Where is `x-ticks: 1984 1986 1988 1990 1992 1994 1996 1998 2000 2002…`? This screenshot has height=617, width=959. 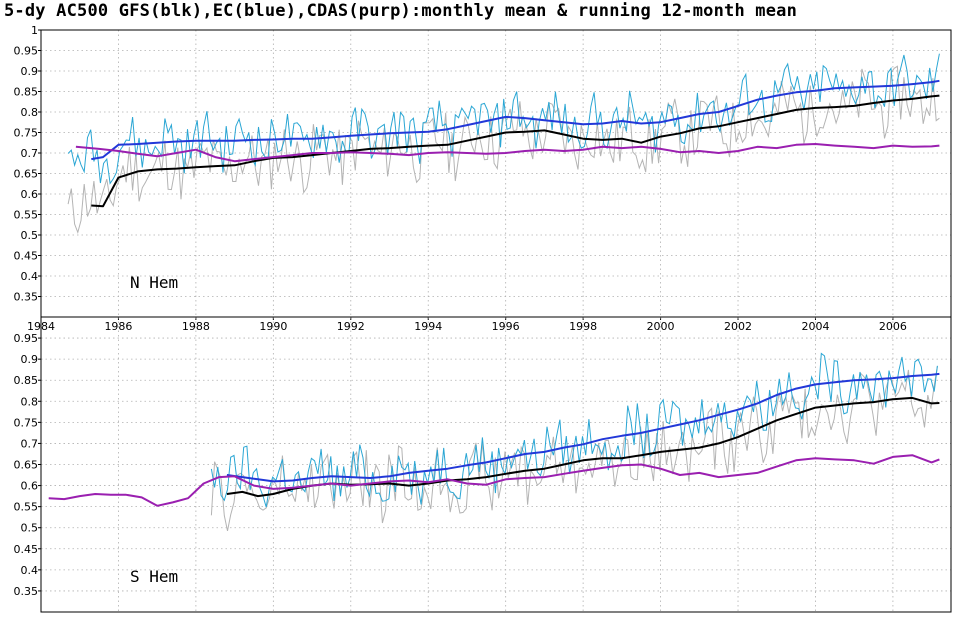 x-ticks: 1984 1986 1988 1990 1992 1994 1996 1998 2000 2002… is located at coordinates (467, 325).